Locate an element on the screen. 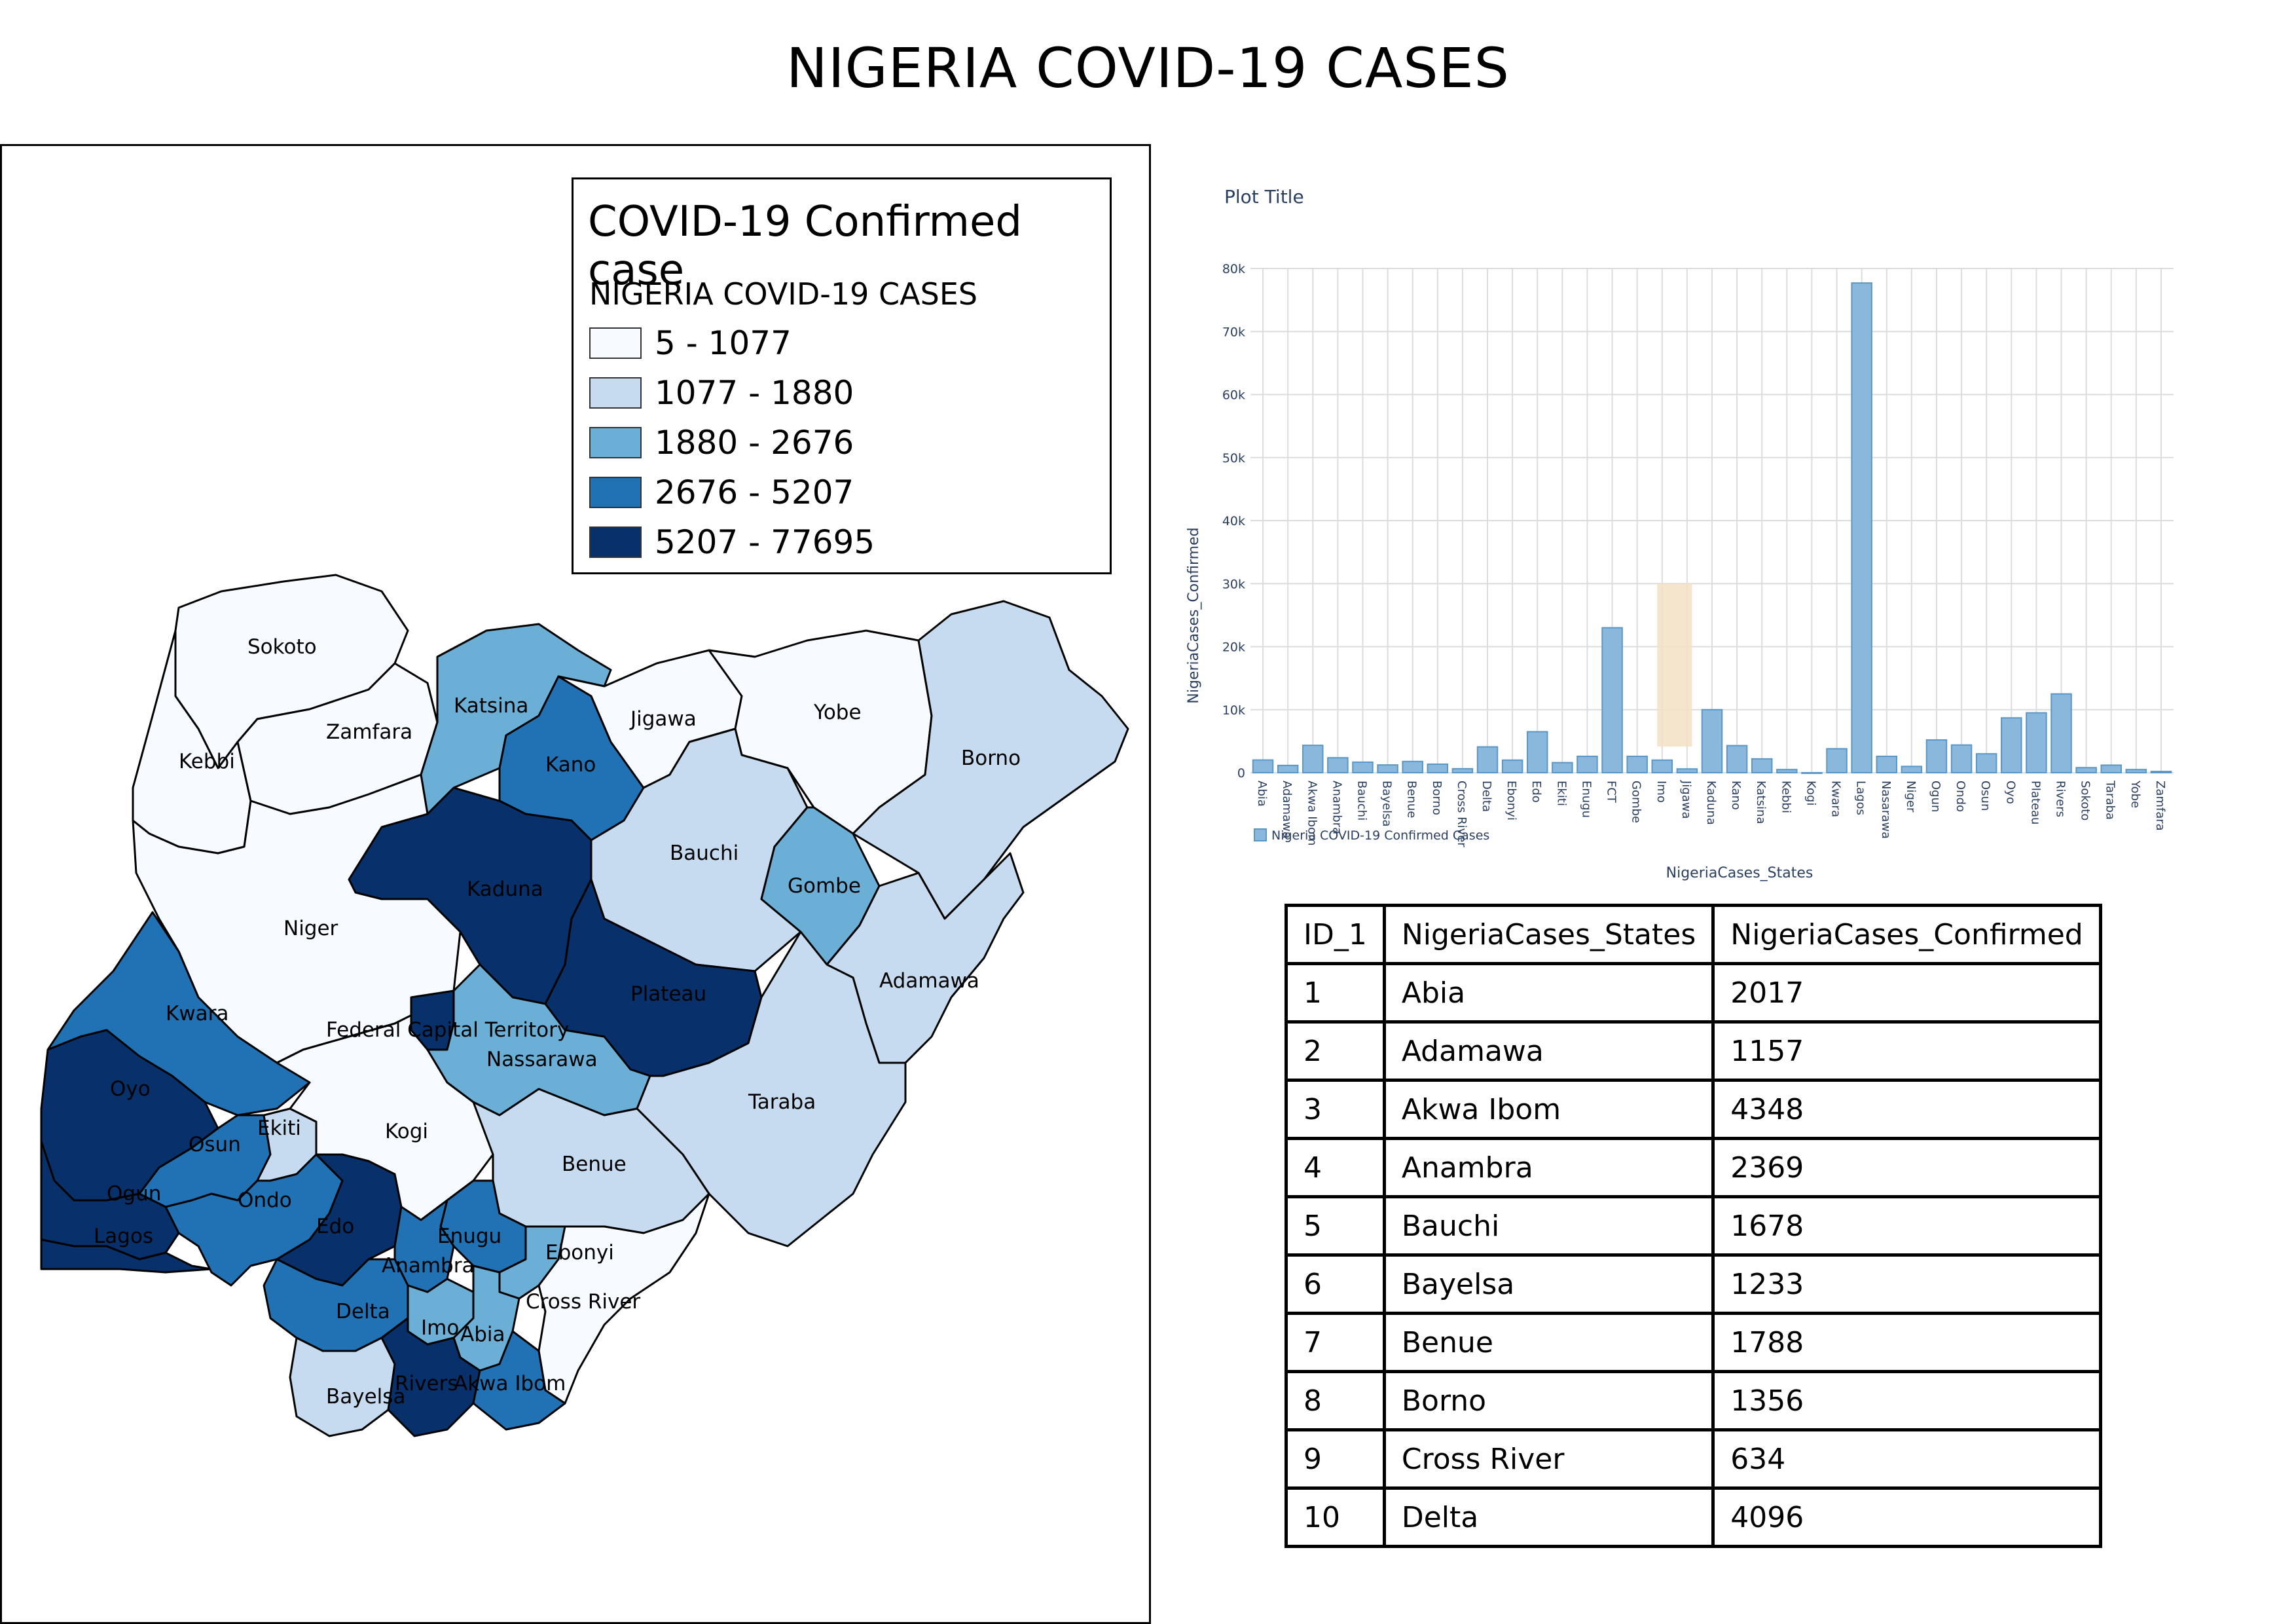 The width and height of the screenshot is (2296, 1624). table-row: 7 Benue 1788 is located at coordinates (1693, 1342).